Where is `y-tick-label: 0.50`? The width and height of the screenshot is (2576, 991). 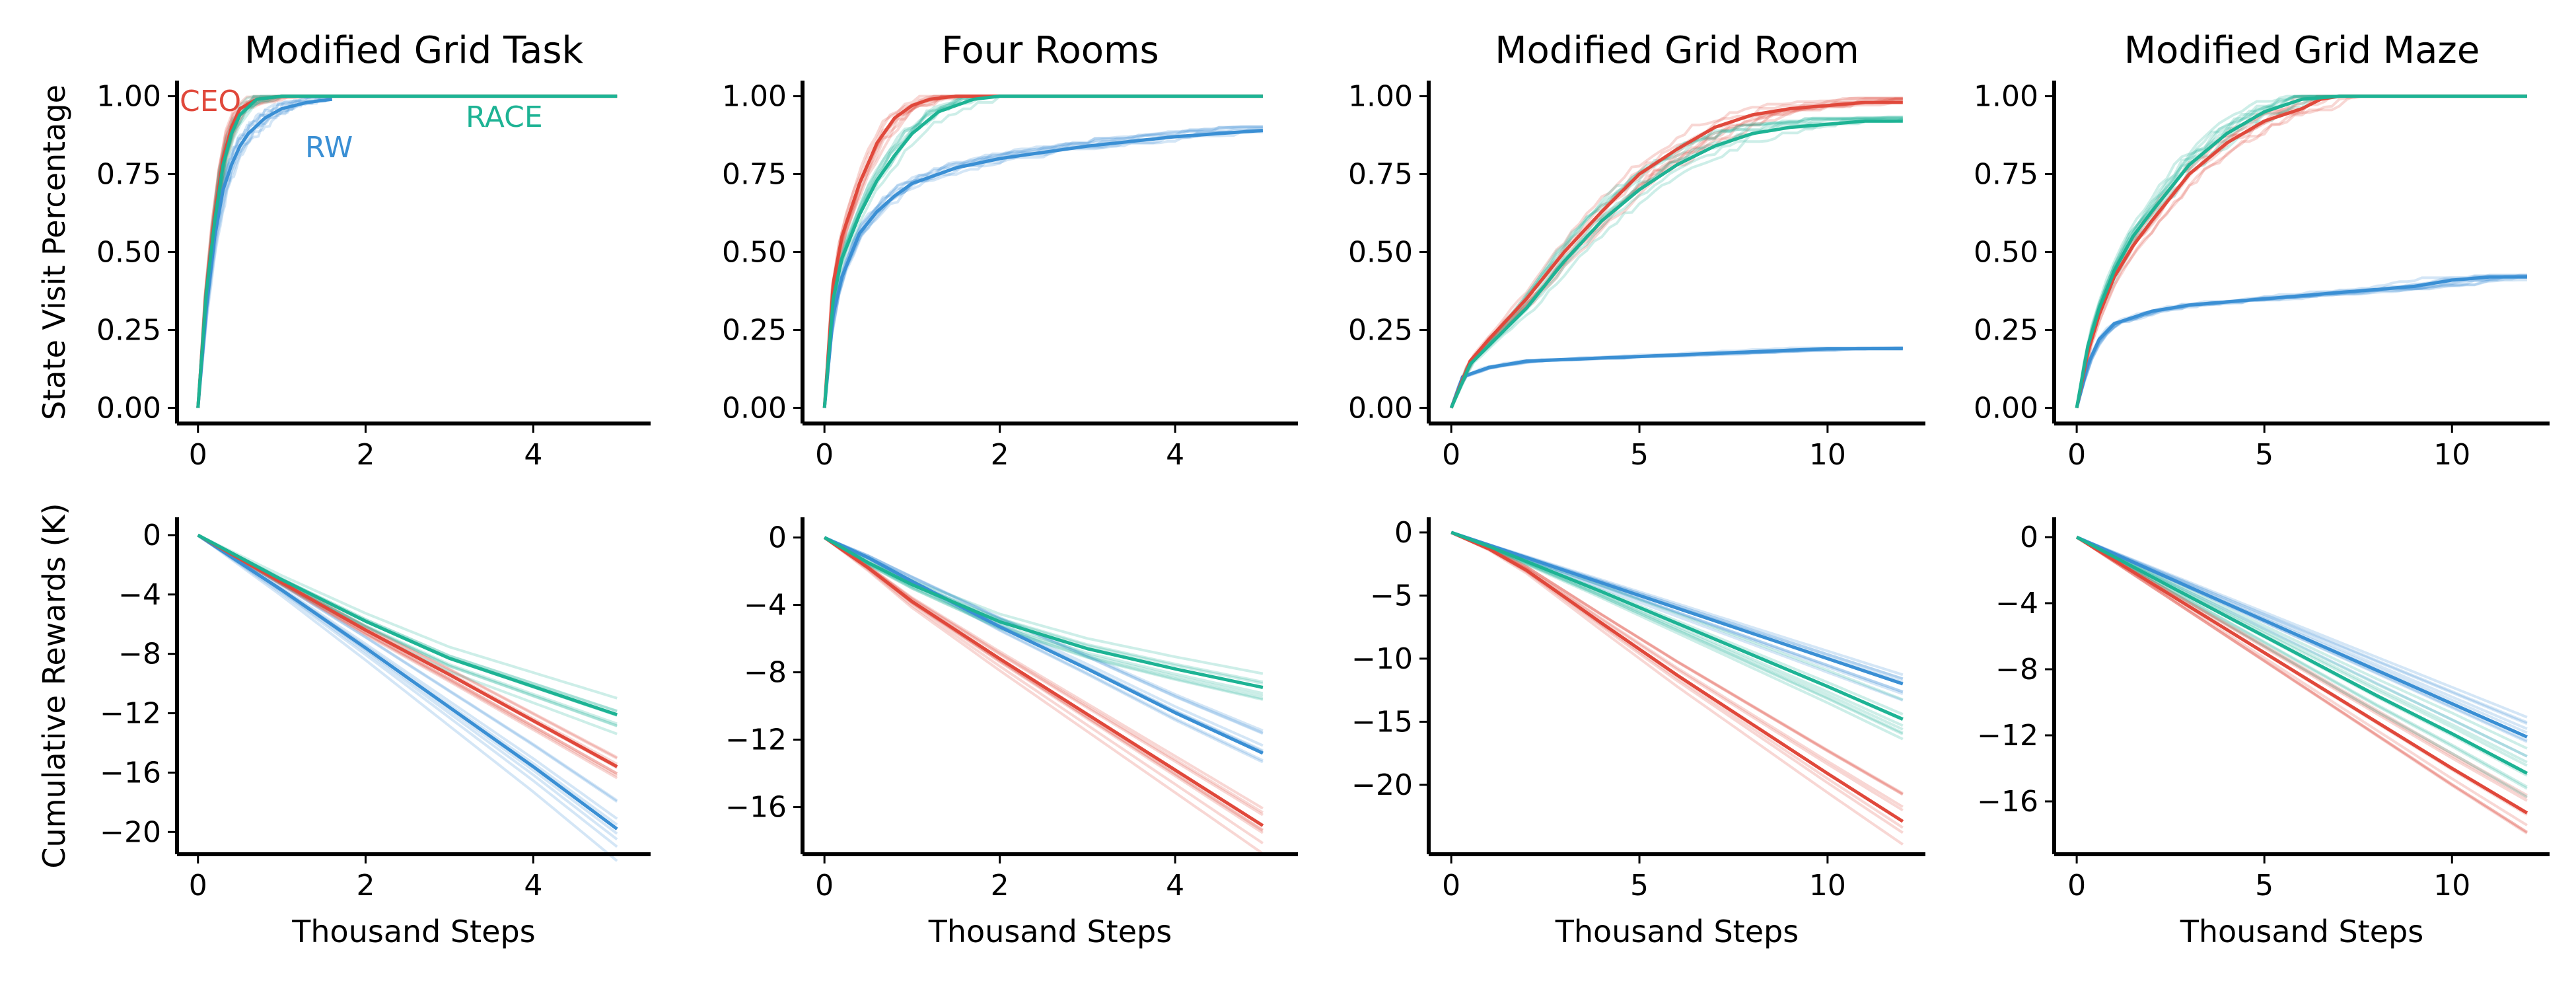
y-tick-label: 0.50 is located at coordinates (129, 253).